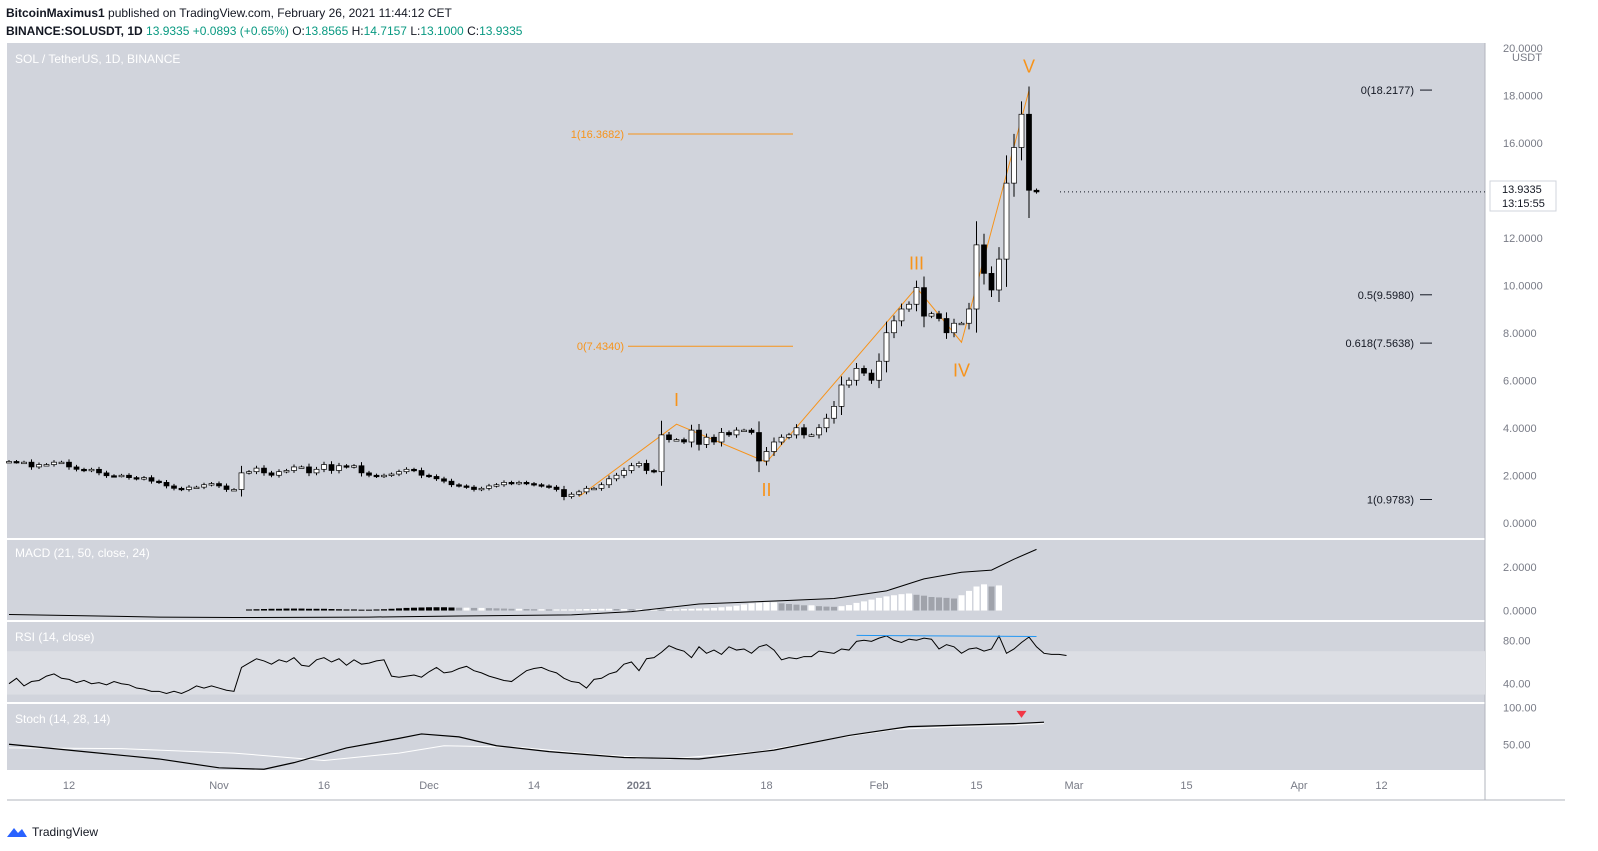 The height and width of the screenshot is (851, 1598). Describe the element at coordinates (1029, 67) in the screenshot. I see `wave-label: V` at that location.